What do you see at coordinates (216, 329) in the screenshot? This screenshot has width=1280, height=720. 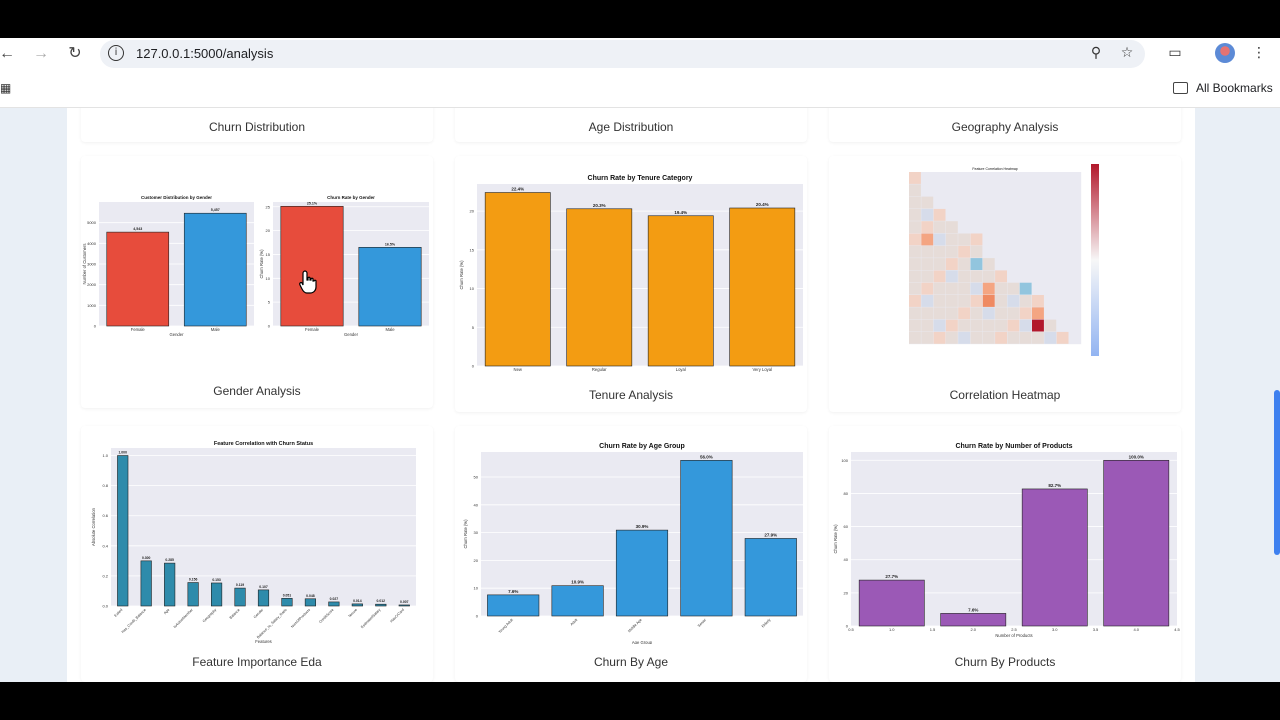 I see `x-tick-label: Male` at bounding box center [216, 329].